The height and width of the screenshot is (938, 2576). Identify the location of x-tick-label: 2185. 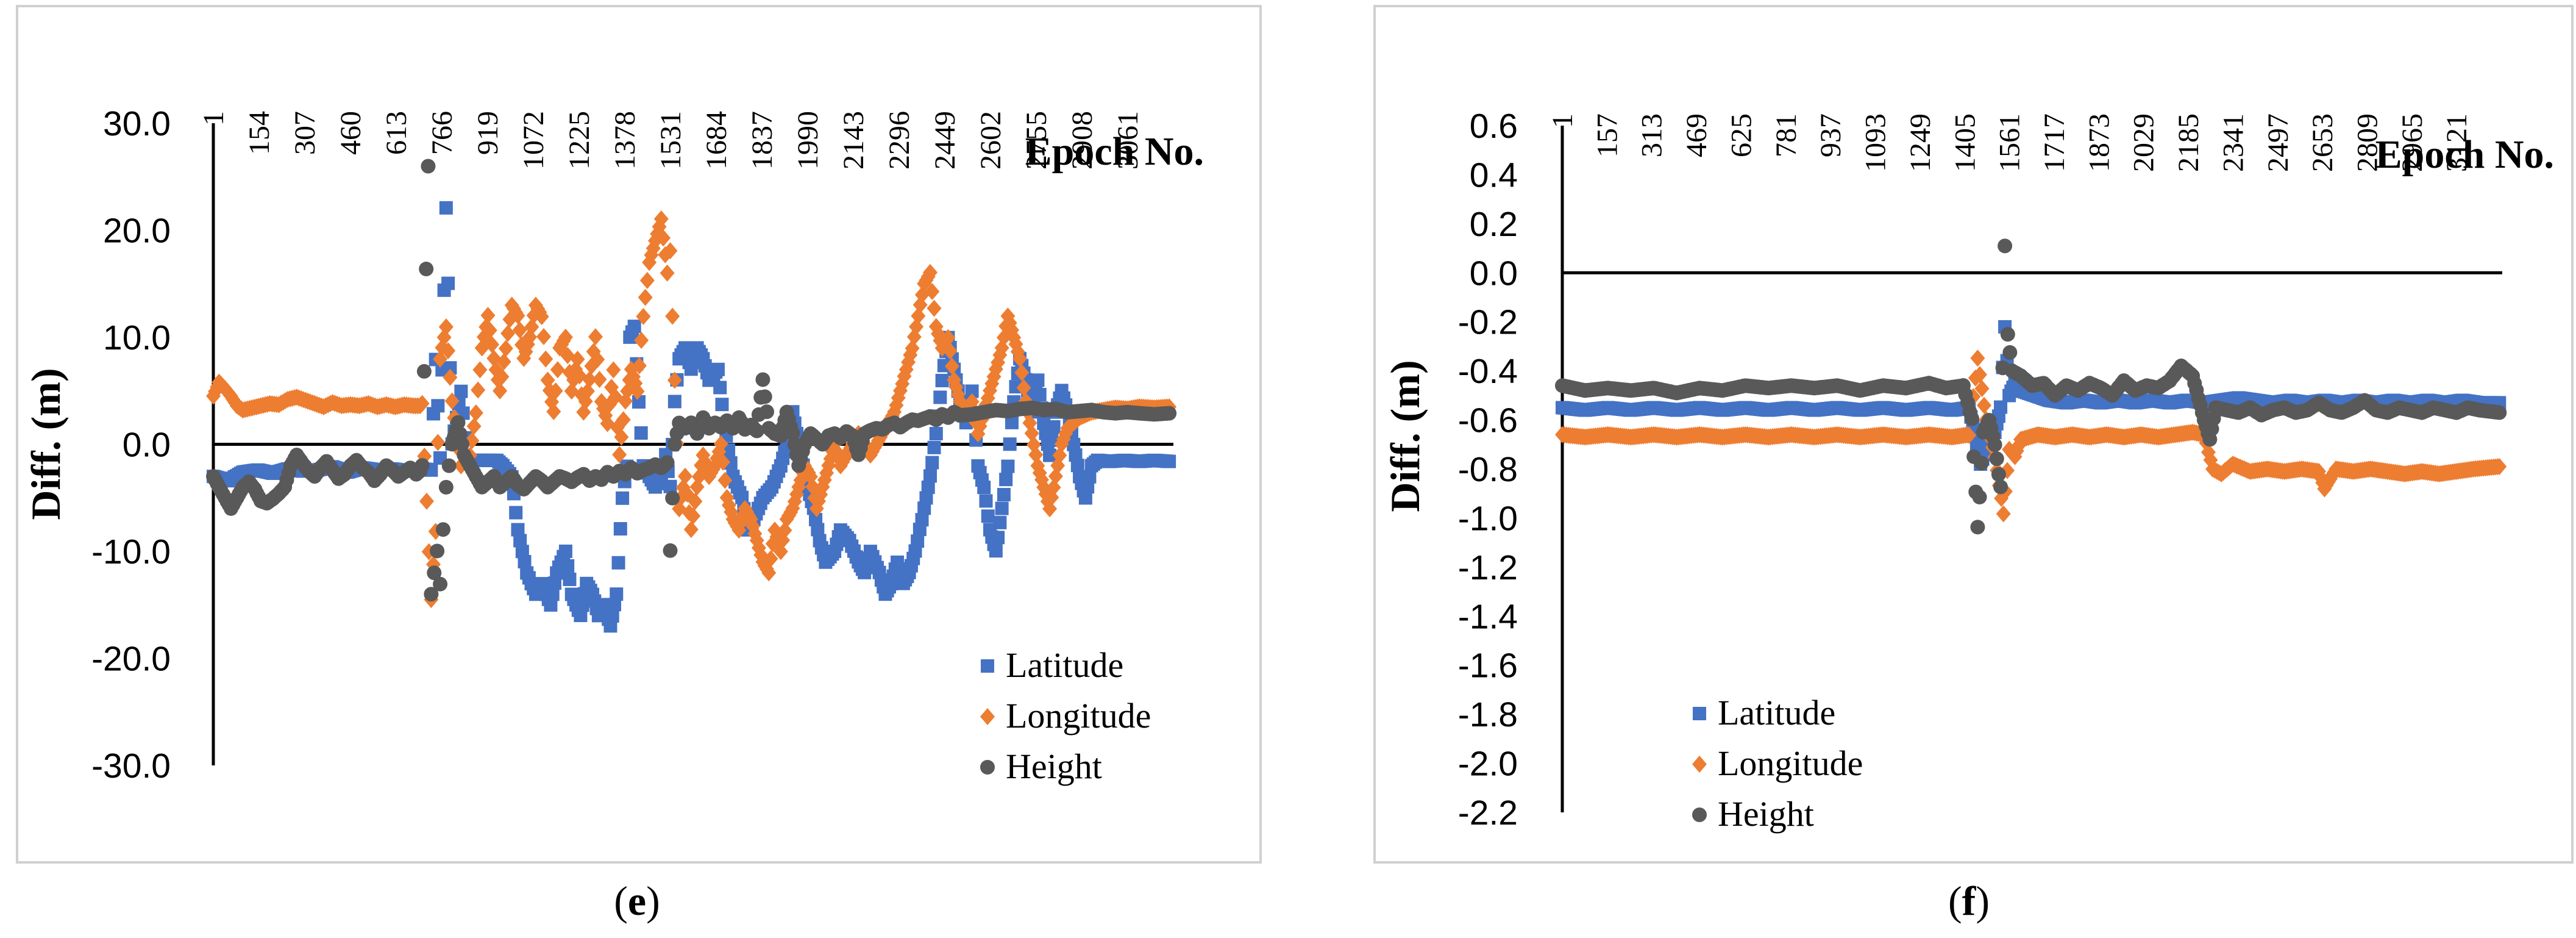
(2188, 142).